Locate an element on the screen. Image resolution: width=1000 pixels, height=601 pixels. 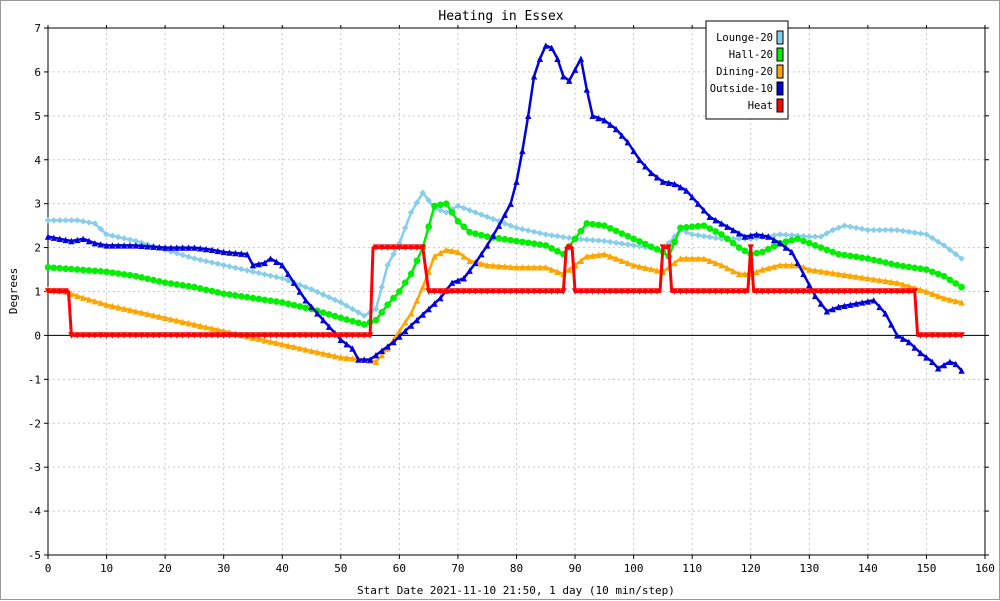
legend-swatch-heat is located at coordinates (780, 105).